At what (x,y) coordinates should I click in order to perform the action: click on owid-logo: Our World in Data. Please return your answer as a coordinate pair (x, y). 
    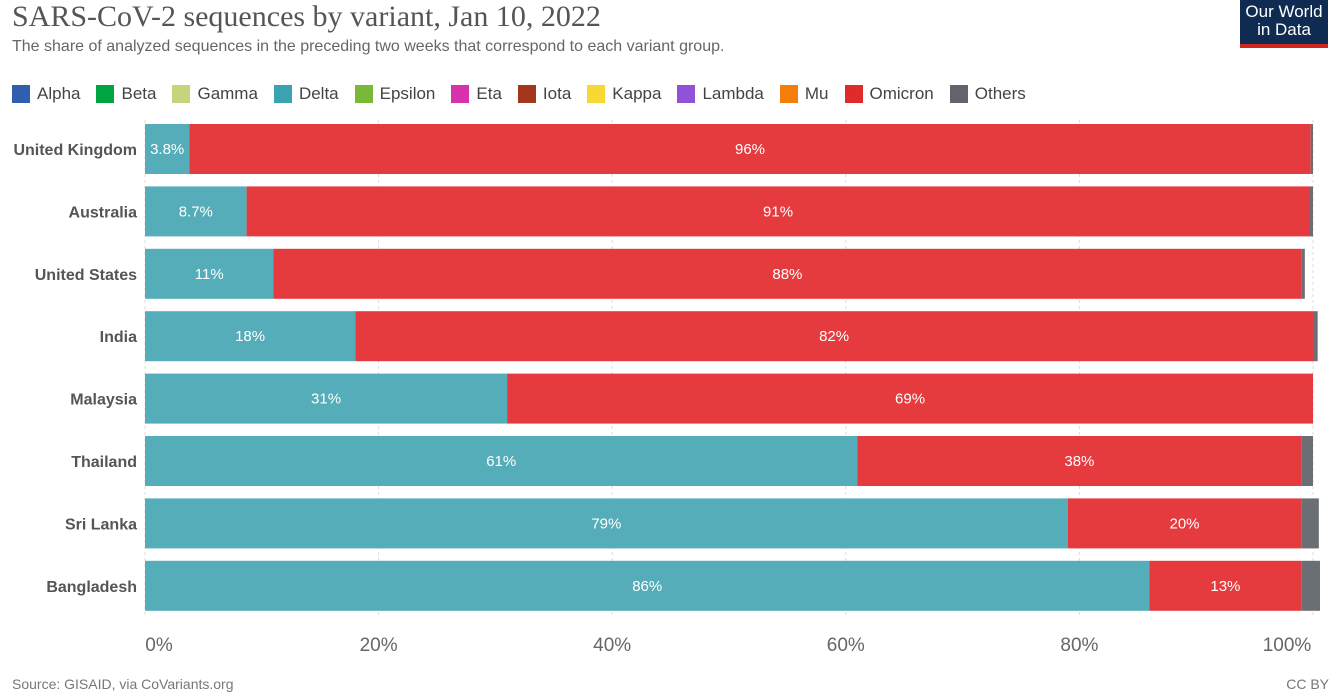
    Looking at the image, I should click on (1284, 24).